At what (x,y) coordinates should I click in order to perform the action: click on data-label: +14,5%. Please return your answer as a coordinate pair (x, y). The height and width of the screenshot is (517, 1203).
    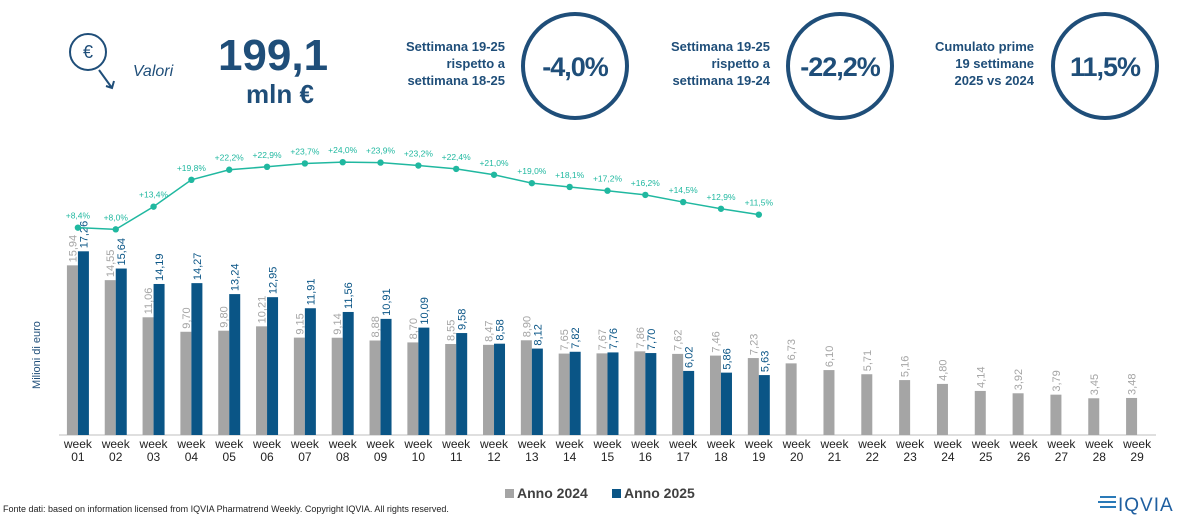
    Looking at the image, I should click on (684, 190).